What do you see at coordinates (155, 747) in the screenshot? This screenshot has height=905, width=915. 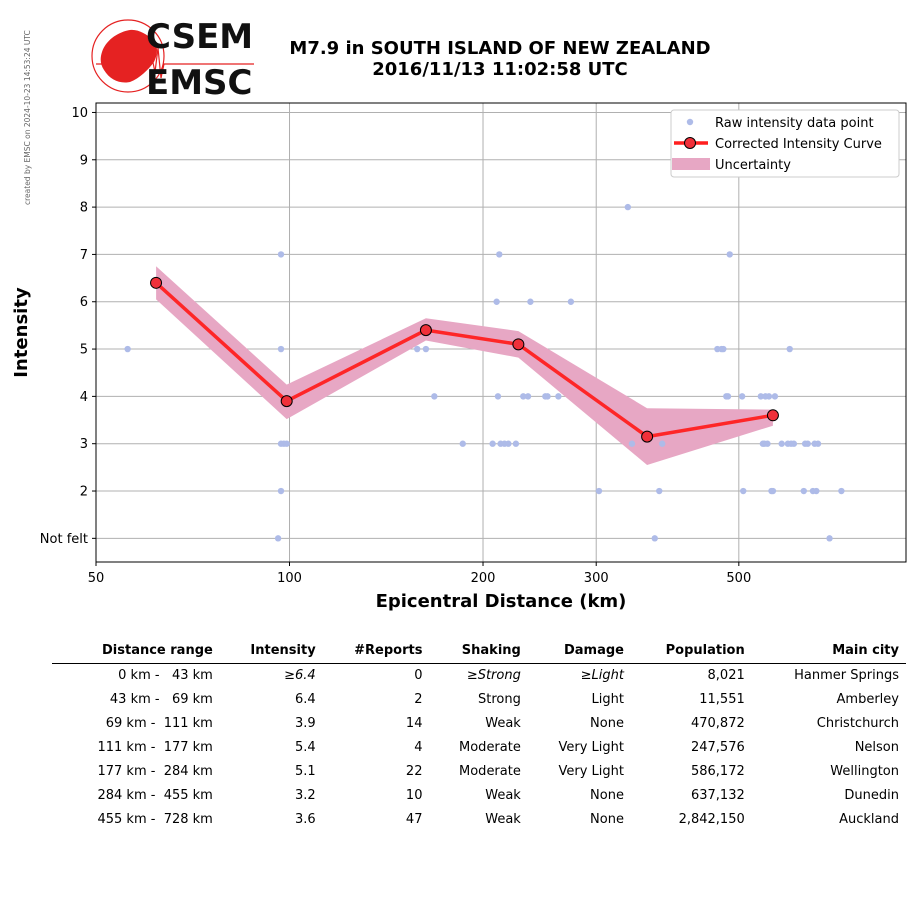 I see `table-cell: 111 km - 177 km` at bounding box center [155, 747].